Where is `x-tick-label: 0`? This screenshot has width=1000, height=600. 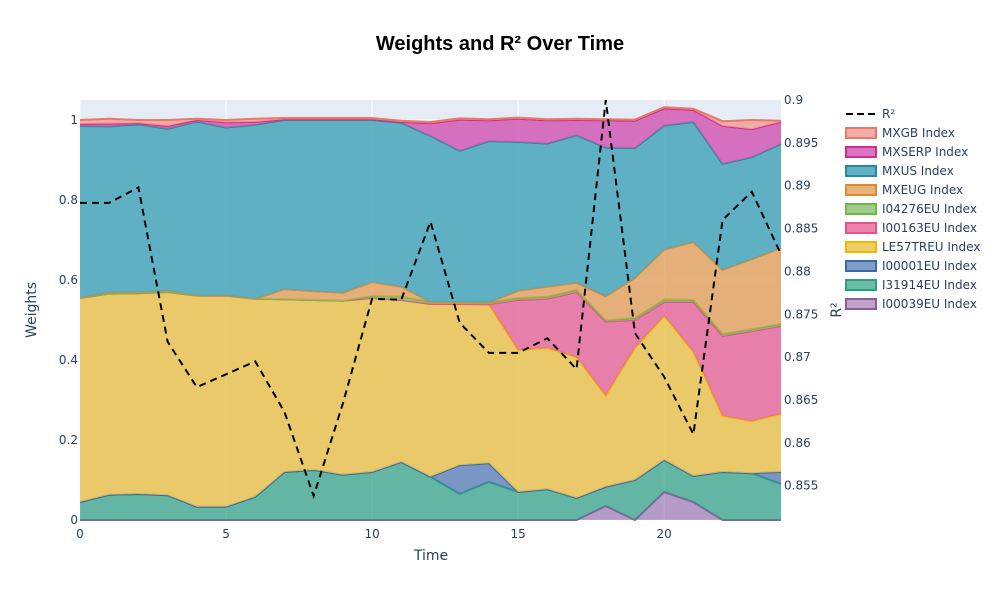 x-tick-label: 0 is located at coordinates (80, 534).